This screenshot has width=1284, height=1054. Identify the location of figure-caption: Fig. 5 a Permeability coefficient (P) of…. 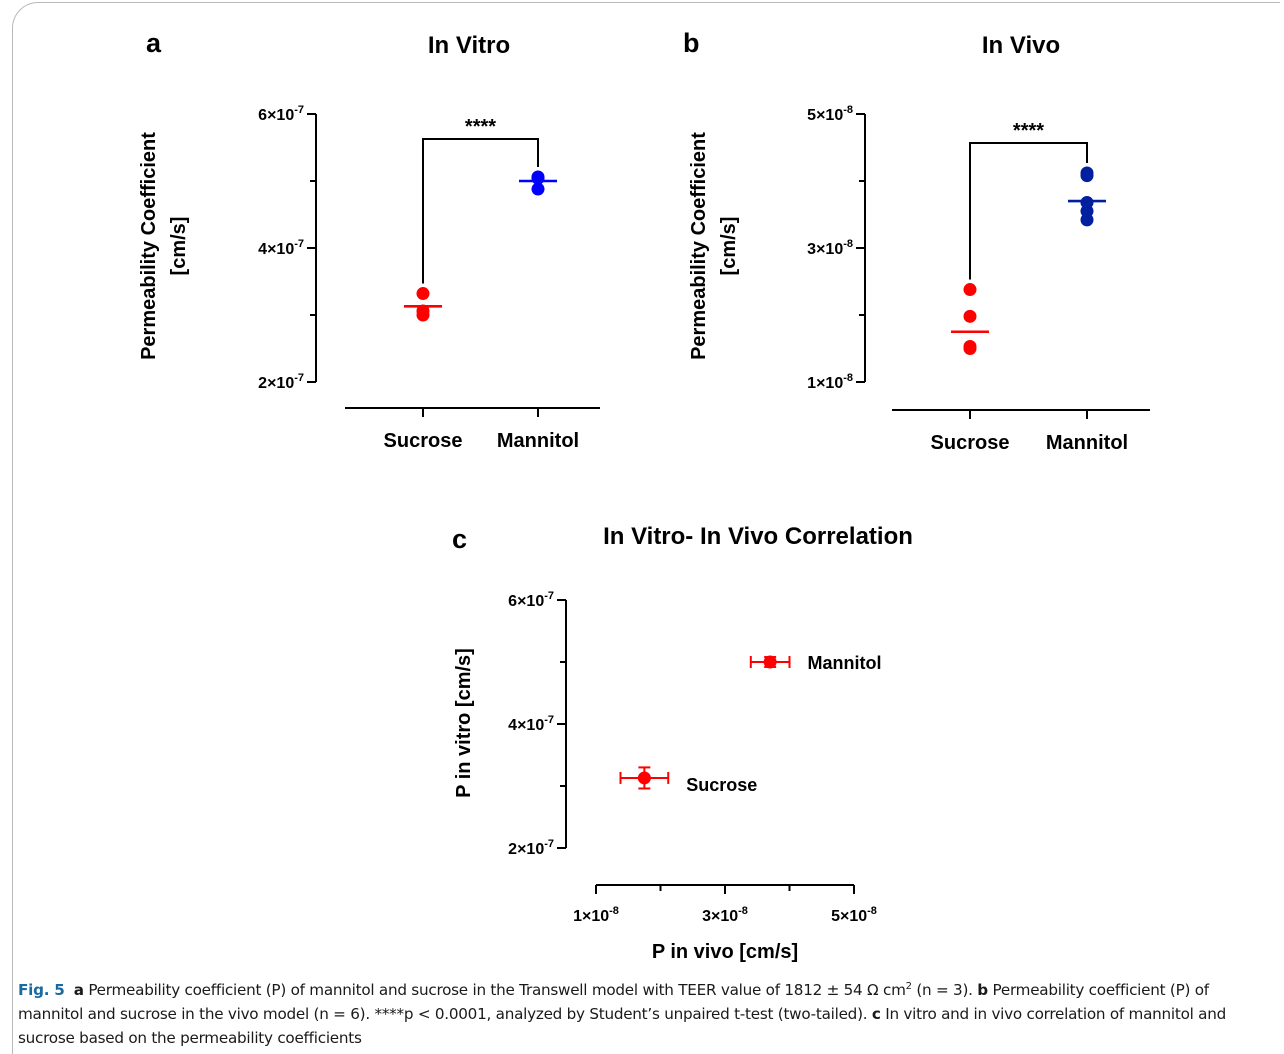
(643, 1012).